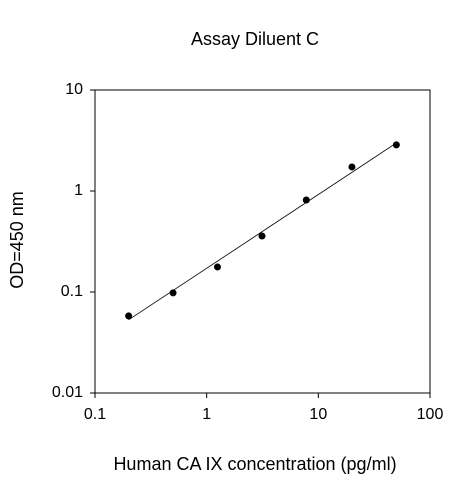 Image resolution: width=463 pixels, height=480 pixels. Describe the element at coordinates (95, 414) in the screenshot. I see `x-tick-label: 0.1` at that location.